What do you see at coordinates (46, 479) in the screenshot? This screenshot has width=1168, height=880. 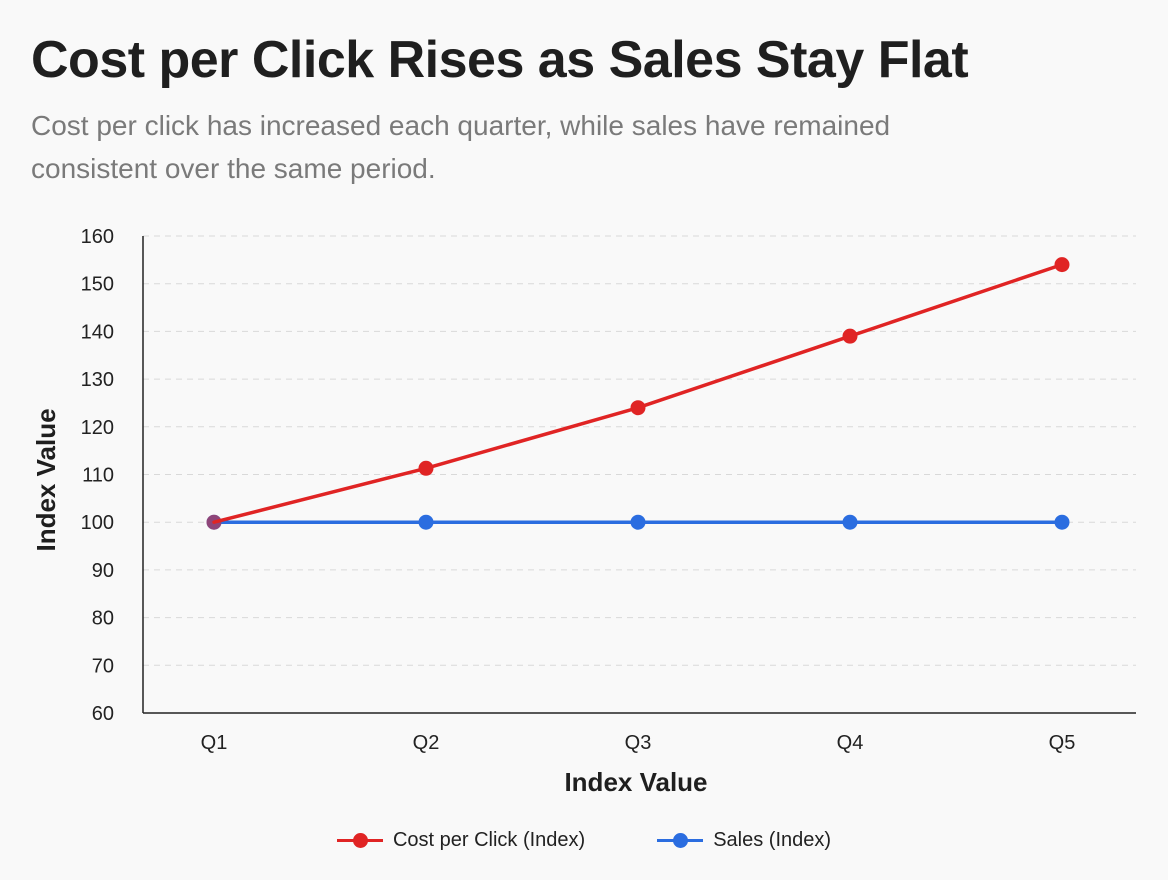 I see `y-axis-title: Index Value` at bounding box center [46, 479].